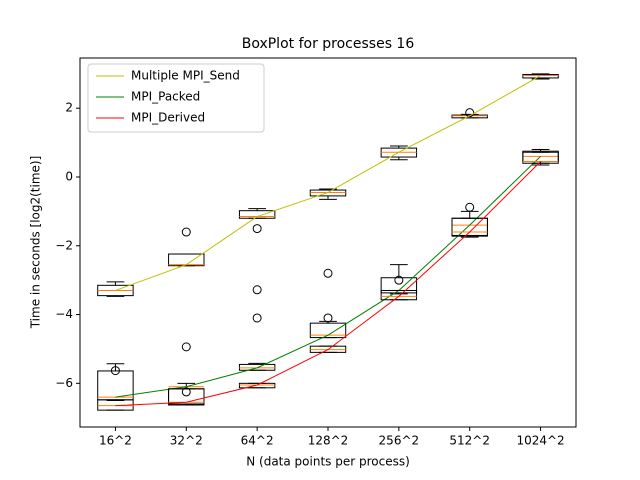 This screenshot has width=640, height=480. What do you see at coordinates (540, 441) in the screenshot?
I see `x-tick-label: 1024^2` at bounding box center [540, 441].